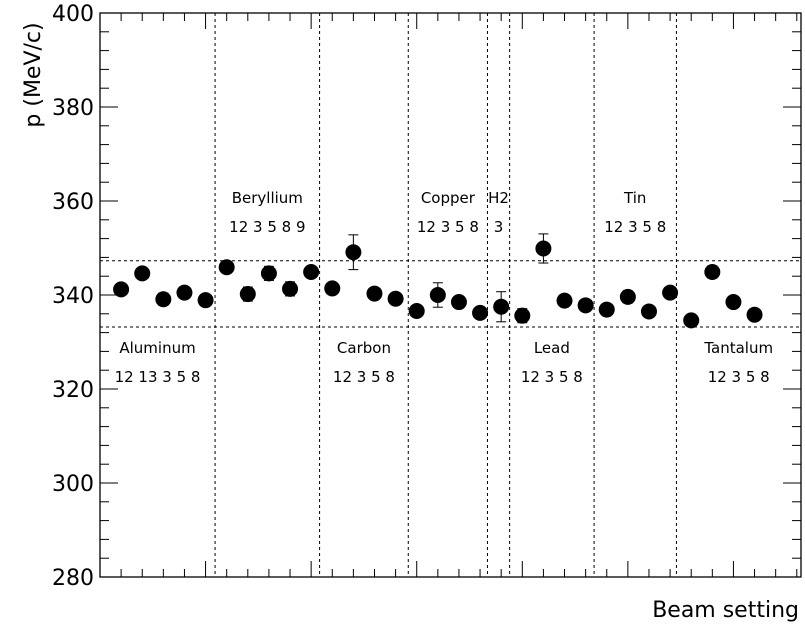 The height and width of the screenshot is (625, 805). I want to click on group-name-label: H2, so click(498, 198).